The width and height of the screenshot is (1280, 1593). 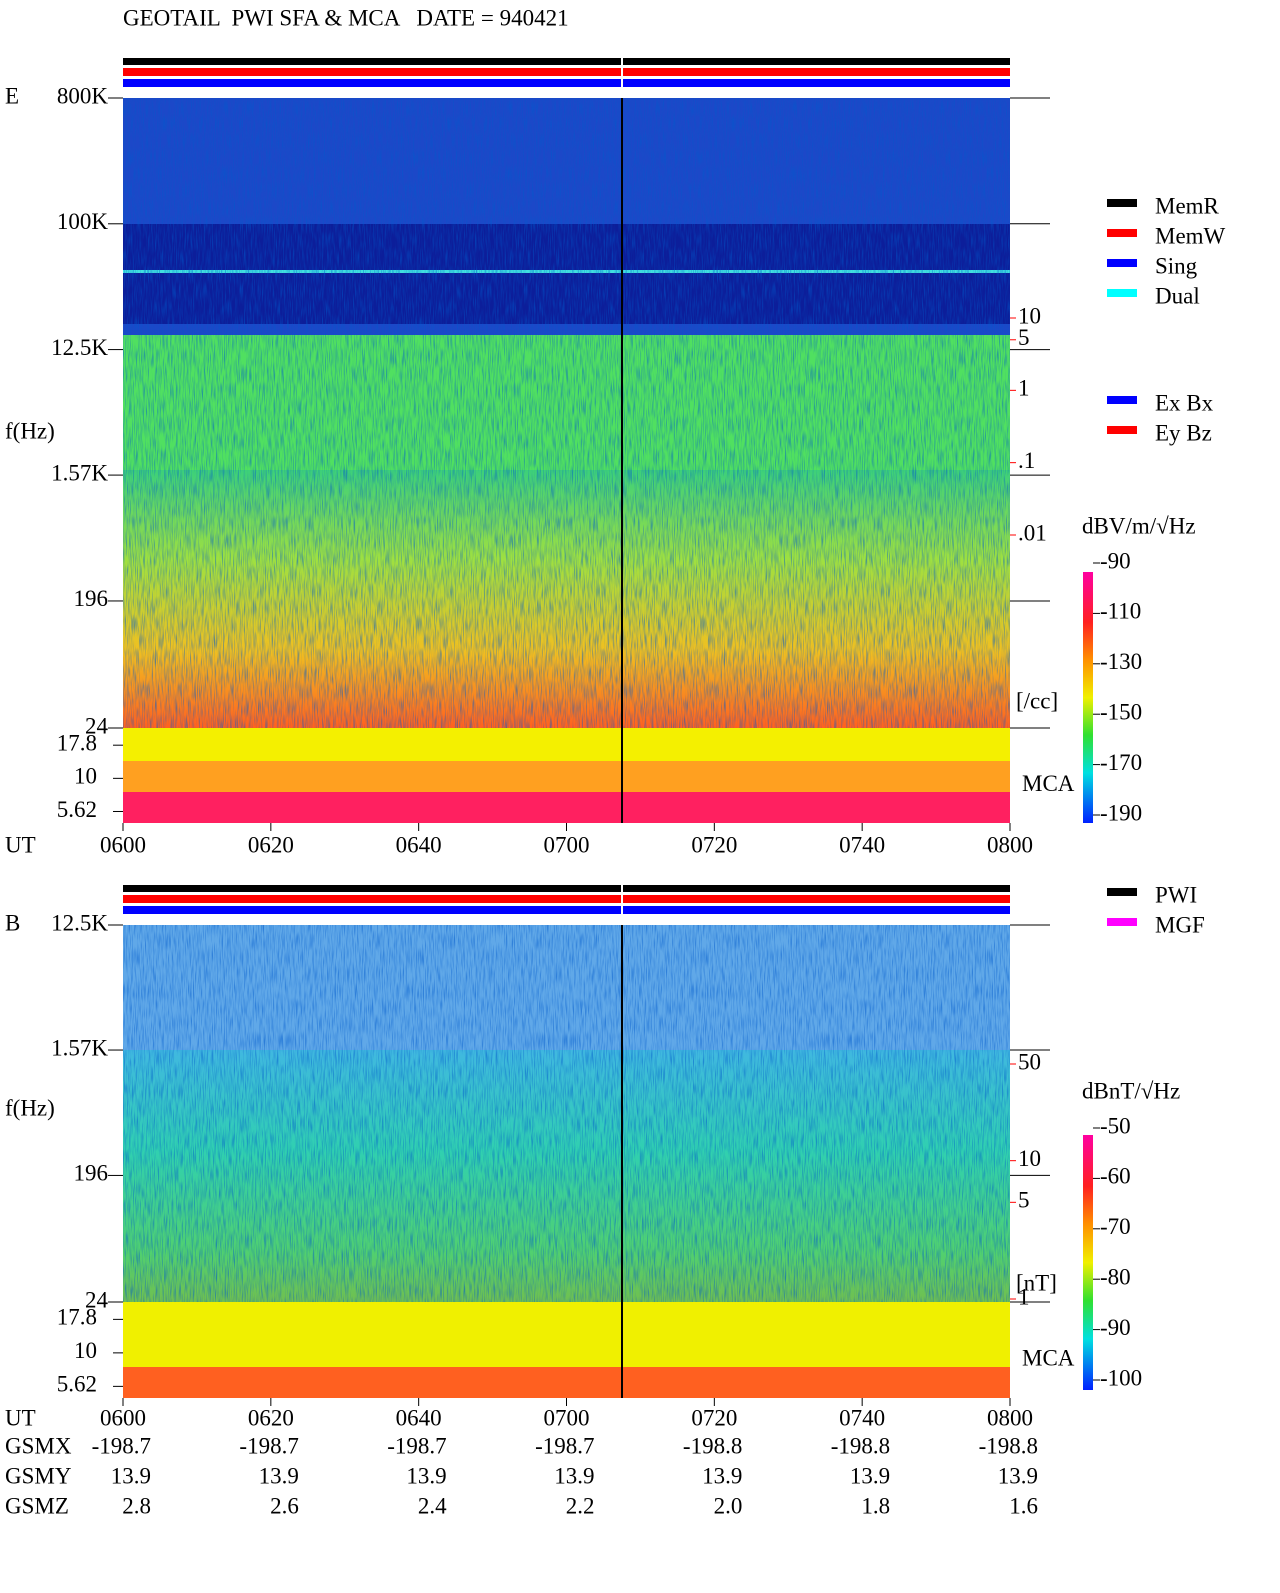 What do you see at coordinates (1139, 525) in the screenshot?
I see `colorbar-label: dBV/m/√Hz` at bounding box center [1139, 525].